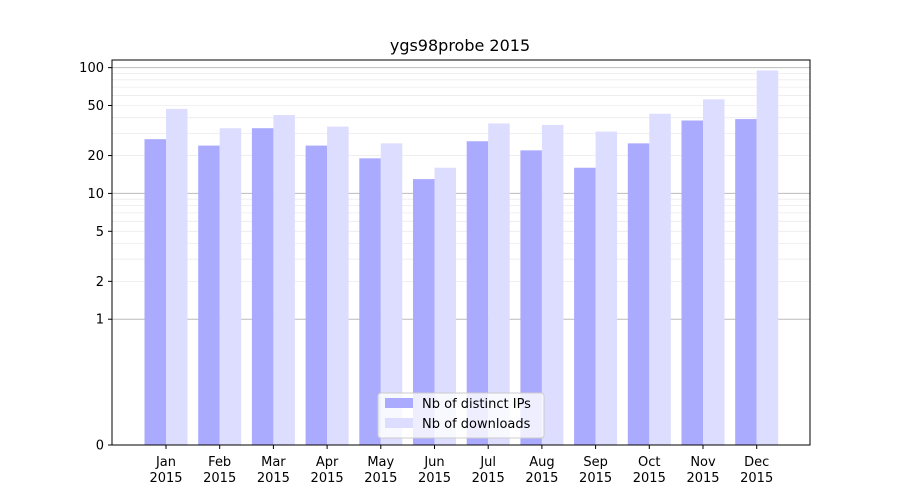  I want to click on x-tick-label: Jun, so click(433, 462).